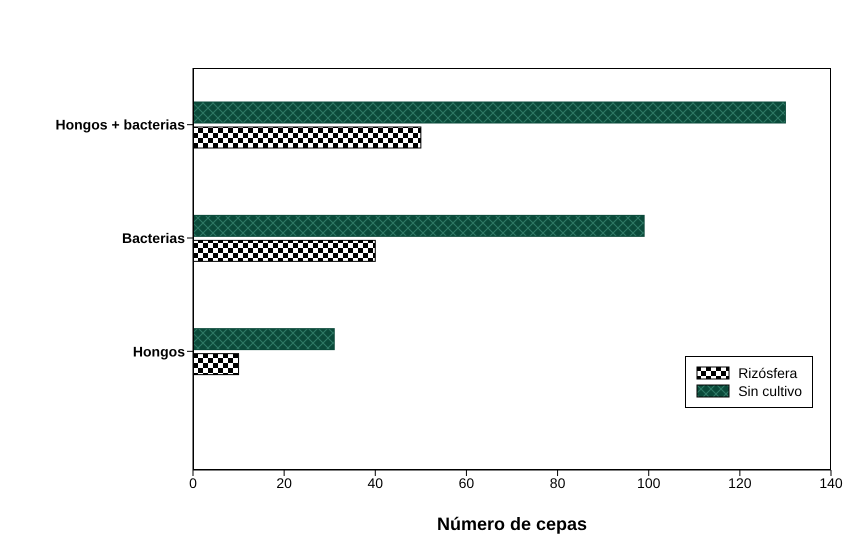 The height and width of the screenshot is (545, 847). What do you see at coordinates (159, 351) in the screenshot?
I see `y-tick-label: Hongos` at bounding box center [159, 351].